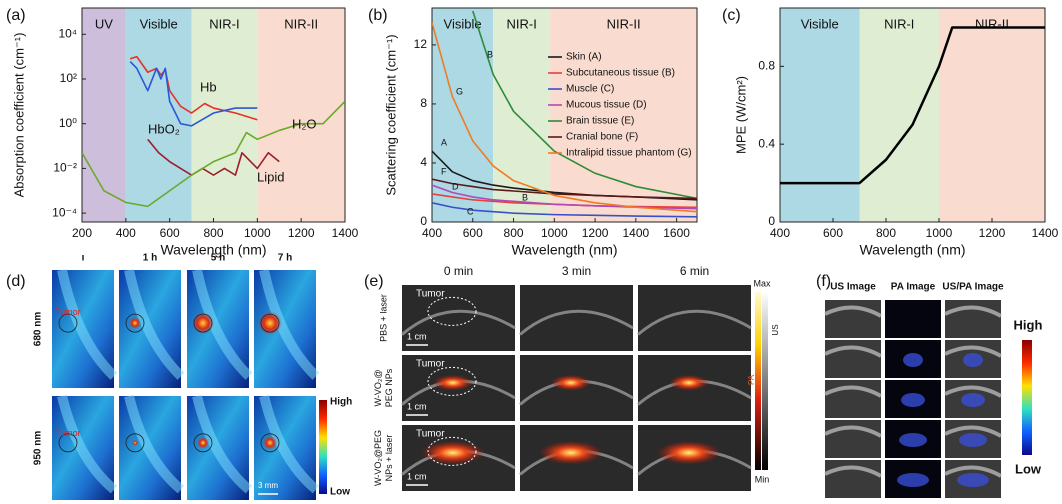 The height and width of the screenshot is (504, 1062). Describe the element at coordinates (390, 114) in the screenshot. I see `y-axis-title: Scattering coefficient (cm⁻¹)` at that location.